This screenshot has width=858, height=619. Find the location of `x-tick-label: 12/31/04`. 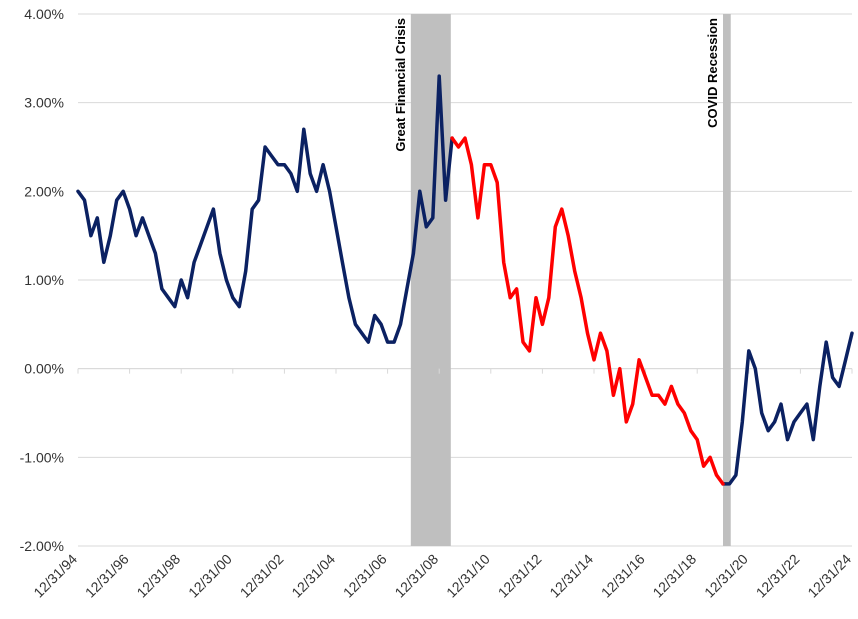

x-tick-label: 12/31/04 is located at coordinates (313, 576).